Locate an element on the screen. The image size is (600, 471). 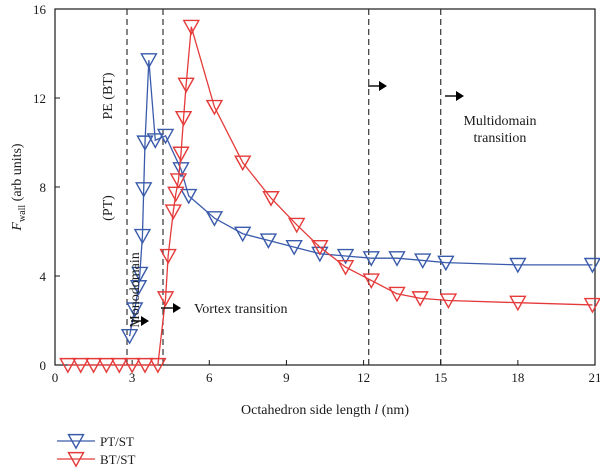
x-axis-ticks: 0 3 6 9 12 15 18 21 is located at coordinates (326, 372).